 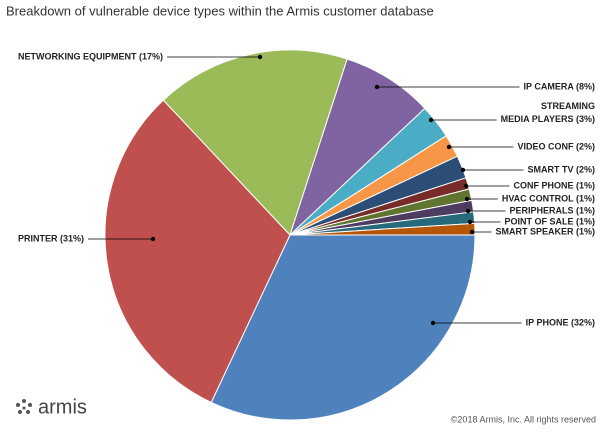 I want to click on slice-label: SMART TV (2%), so click(x=562, y=169).